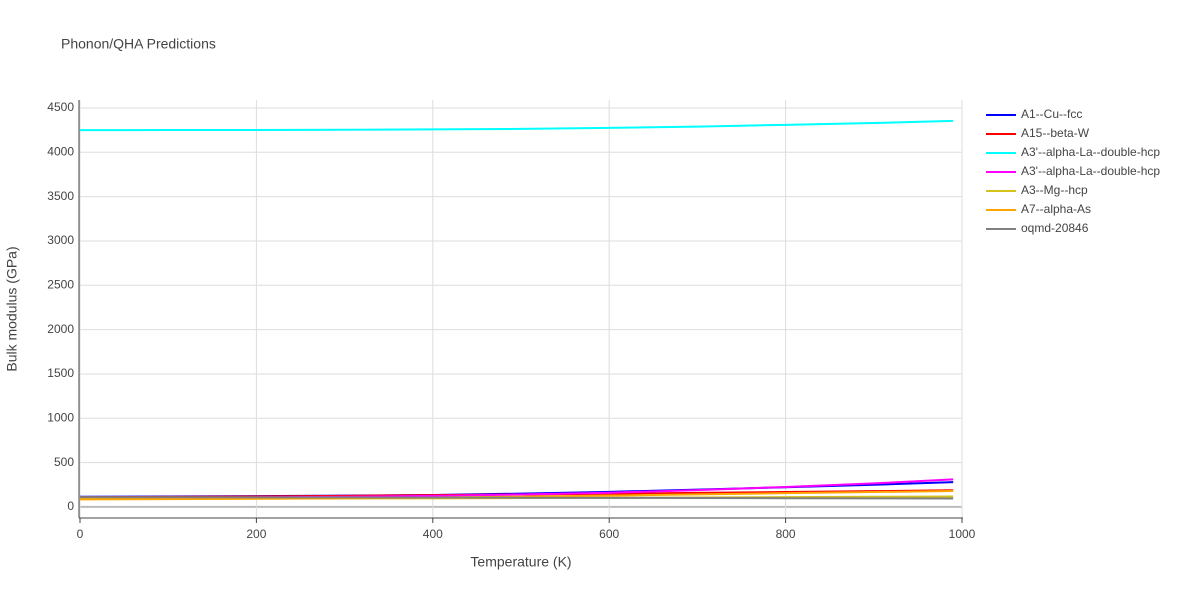 The width and height of the screenshot is (1200, 605). I want to click on legend-label: A15--beta-W, so click(1055, 133).